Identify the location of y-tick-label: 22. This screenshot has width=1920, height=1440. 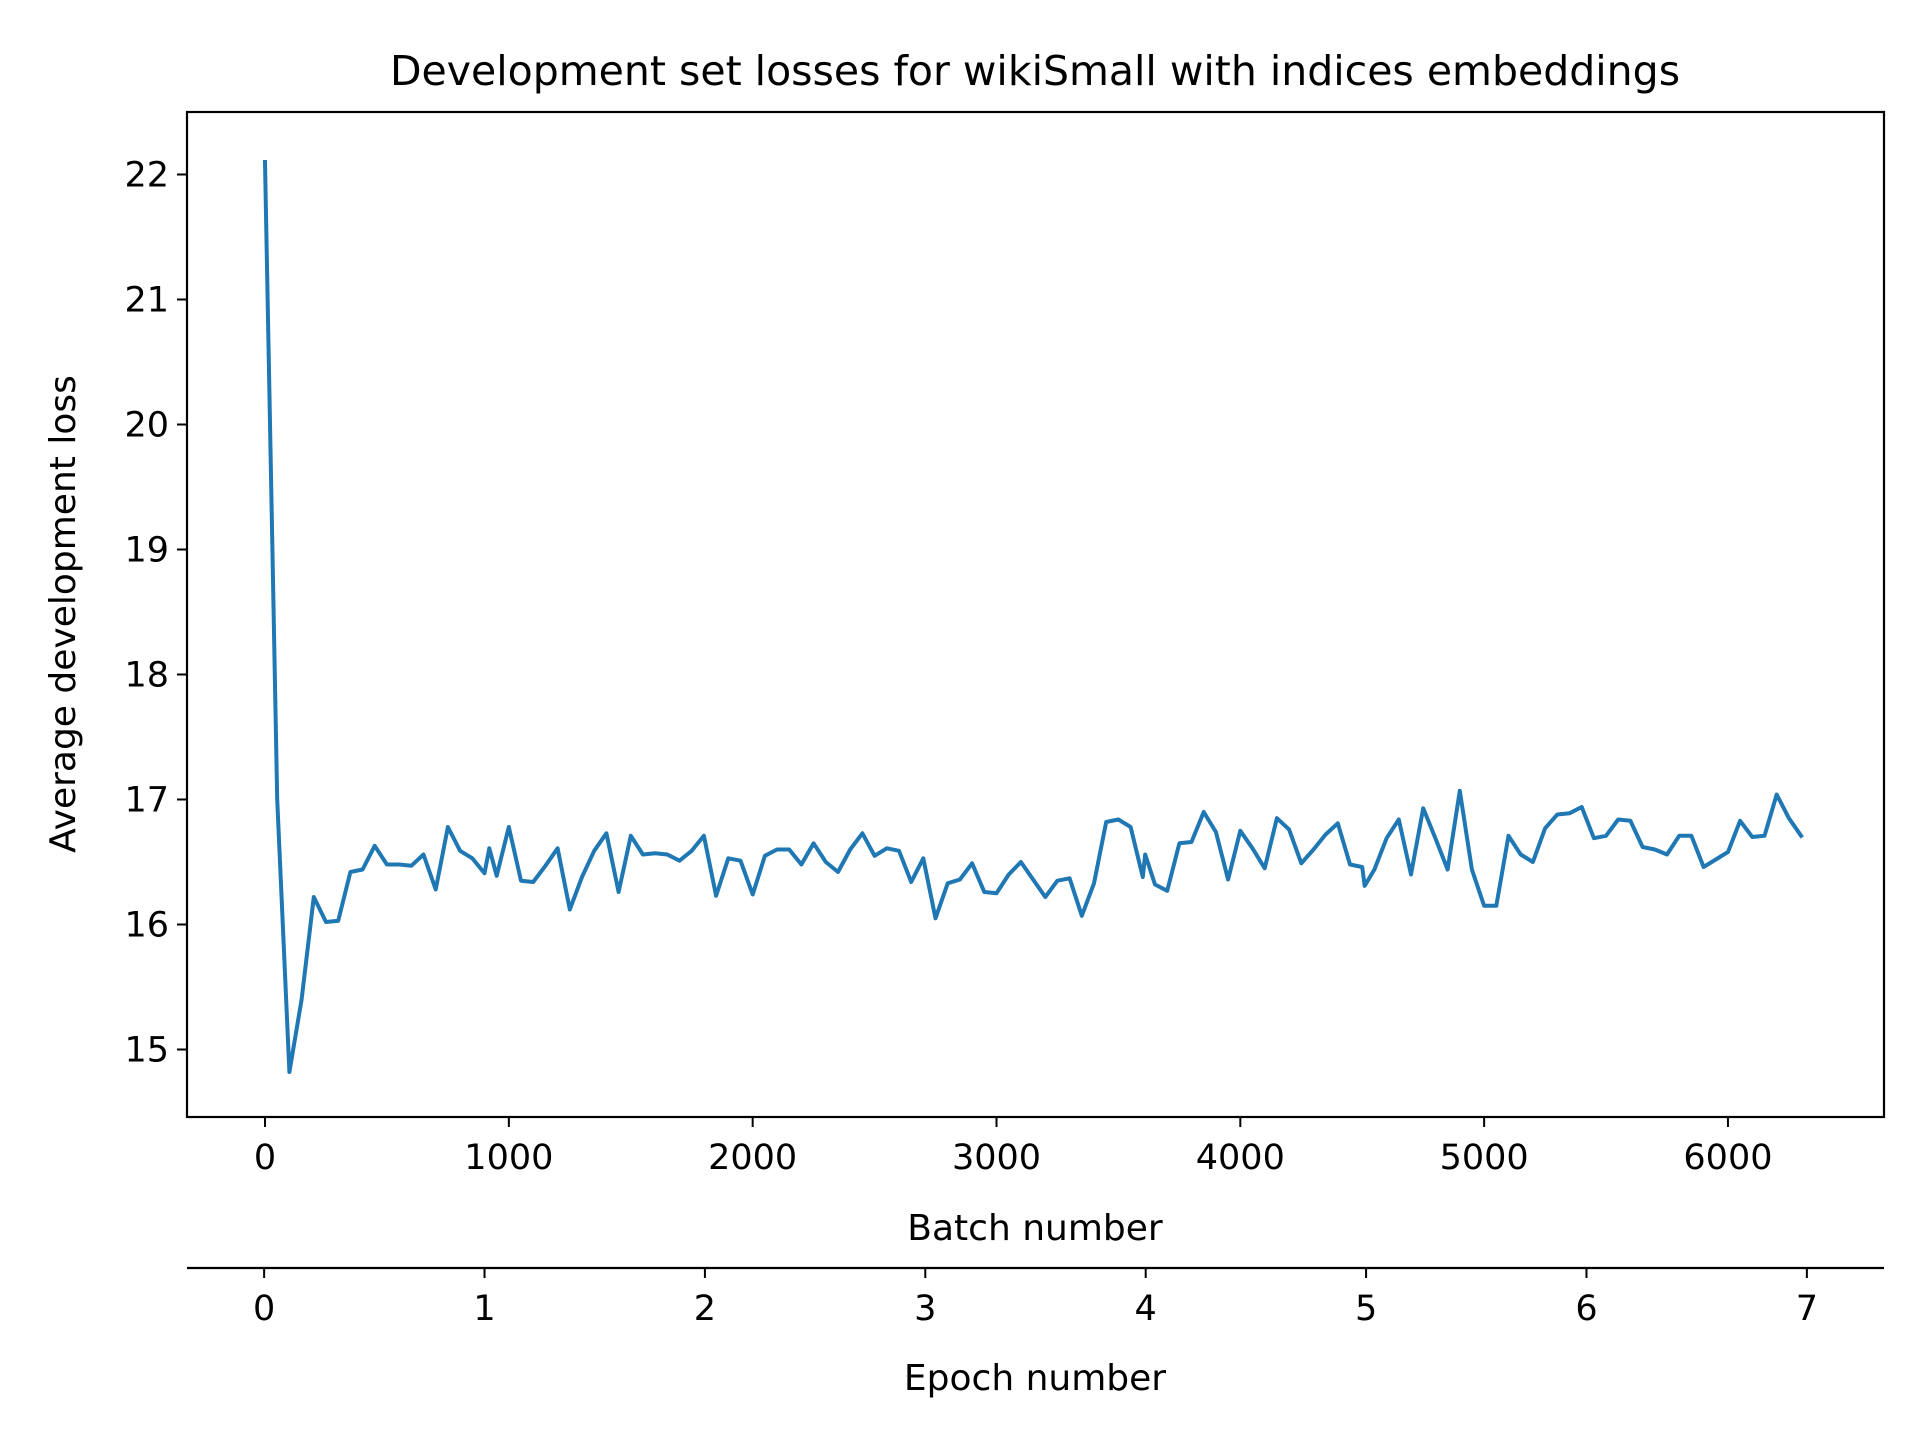
(146, 176).